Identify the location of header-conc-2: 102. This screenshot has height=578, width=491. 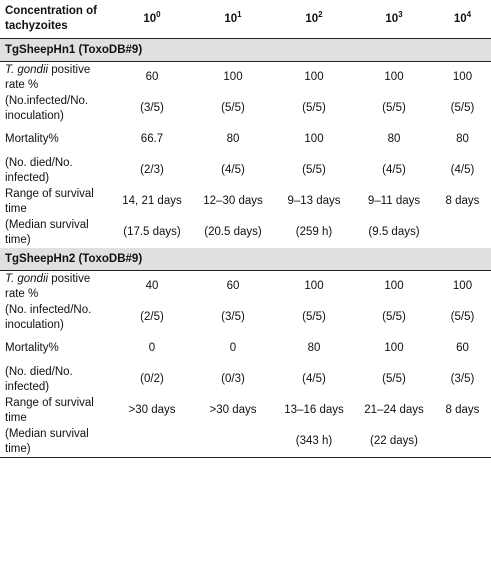
(314, 19).